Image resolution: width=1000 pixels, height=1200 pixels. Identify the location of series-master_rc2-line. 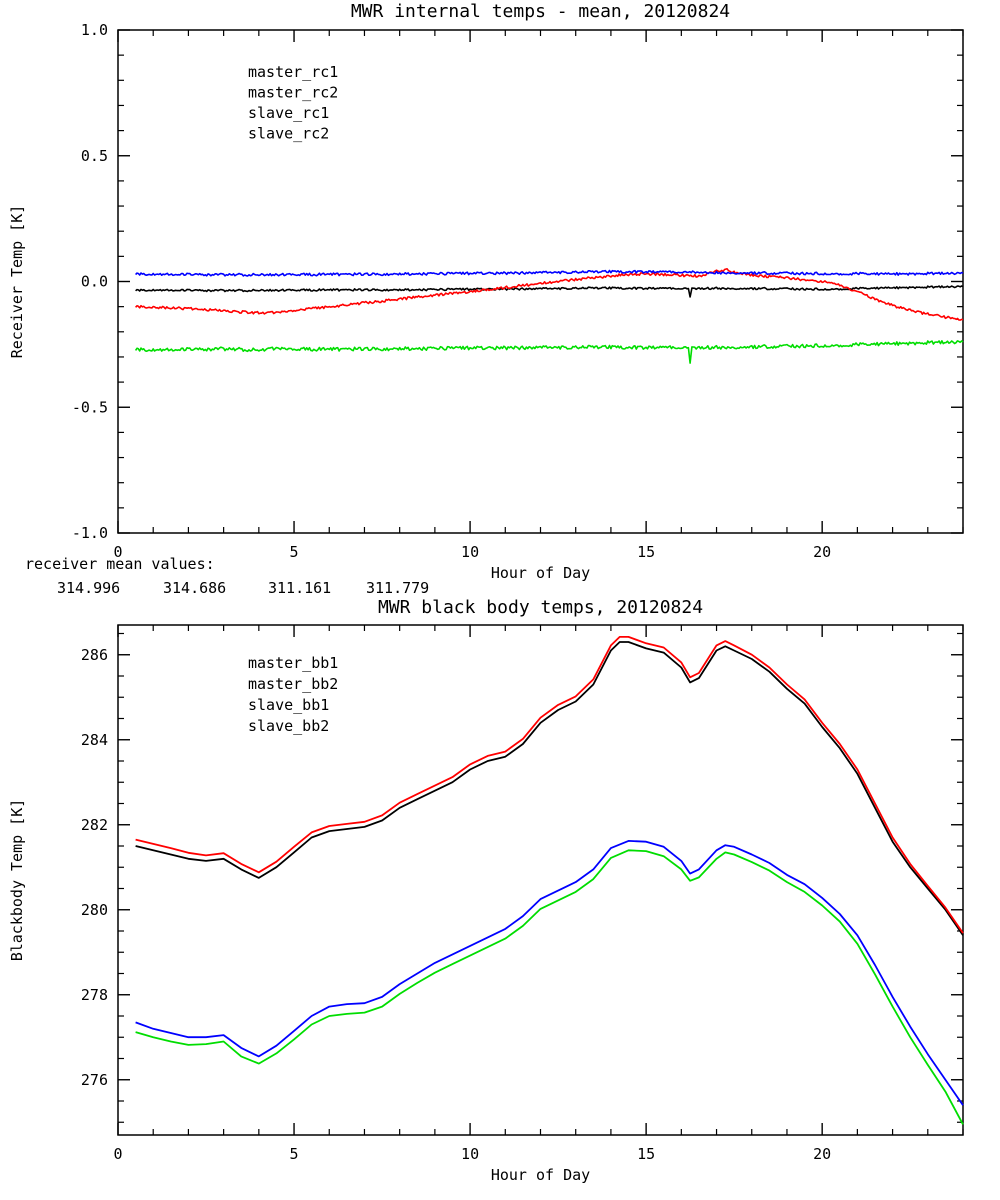
(549, 294).